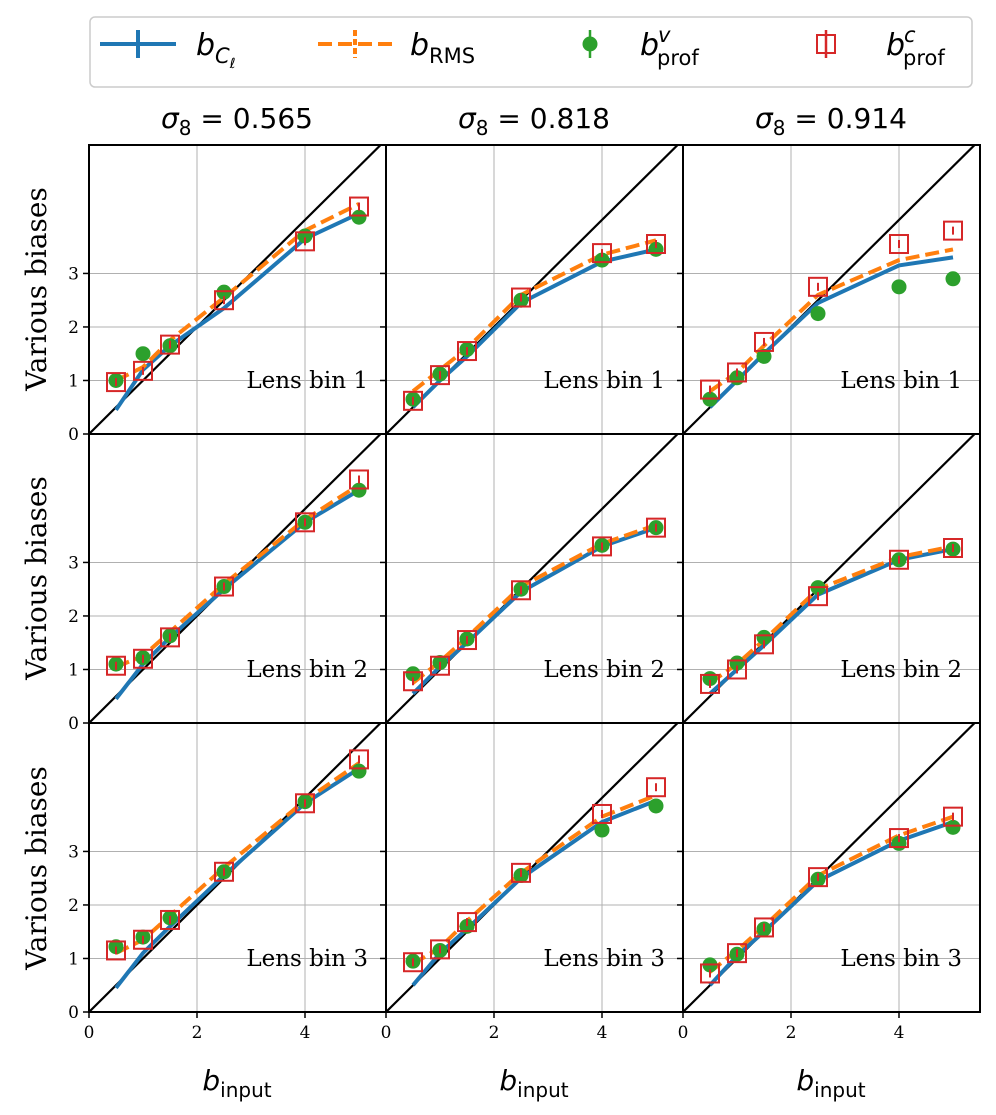 This screenshot has height=1115, width=996. I want to click on panel-r2c0: Lens bin 3 0 1 2 3 0 2 4, so click(227, 882).